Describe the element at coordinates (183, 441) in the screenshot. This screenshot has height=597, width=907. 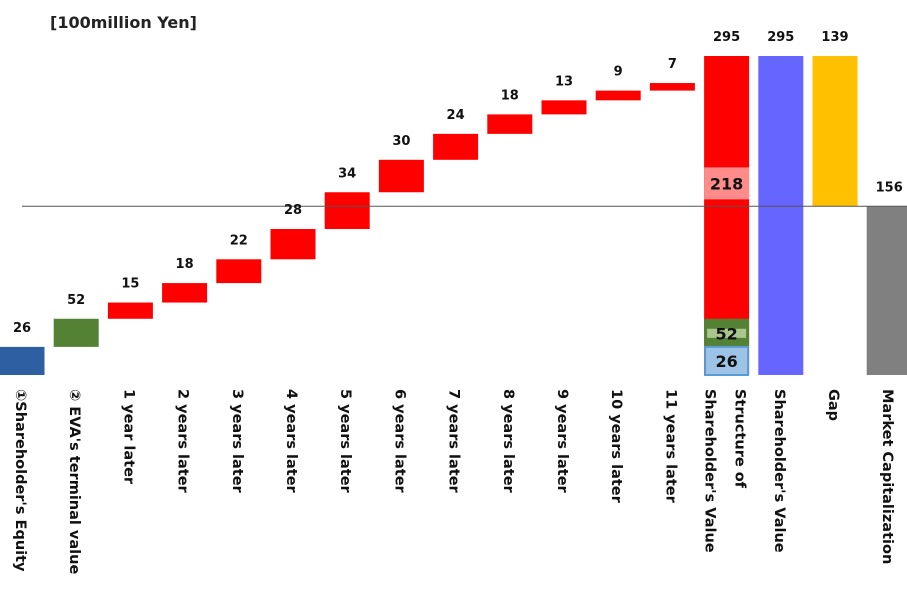
I see `category-label-y2: 2 years later` at that location.